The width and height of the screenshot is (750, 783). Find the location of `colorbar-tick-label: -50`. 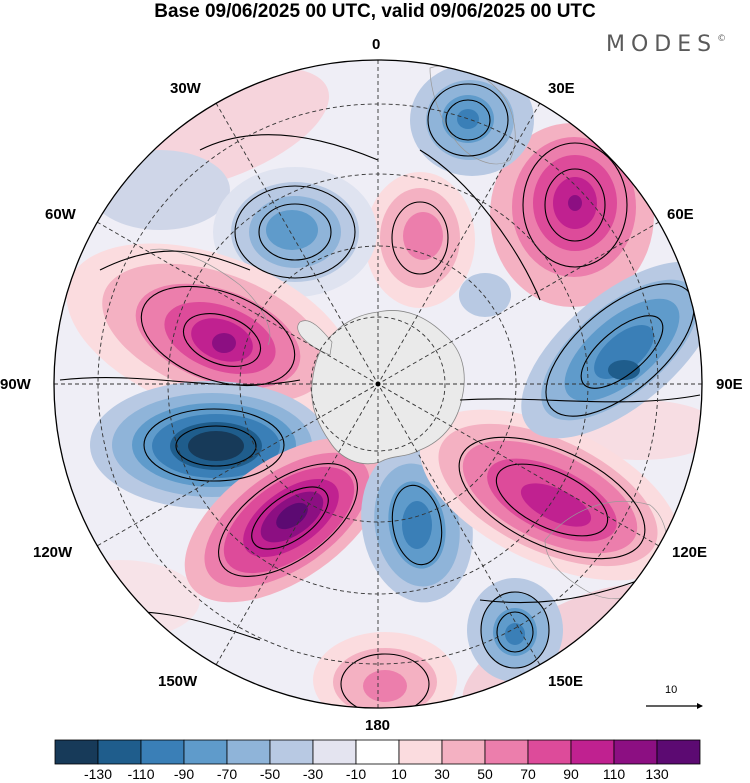

colorbar-tick-label: -50 is located at coordinates (270, 774).